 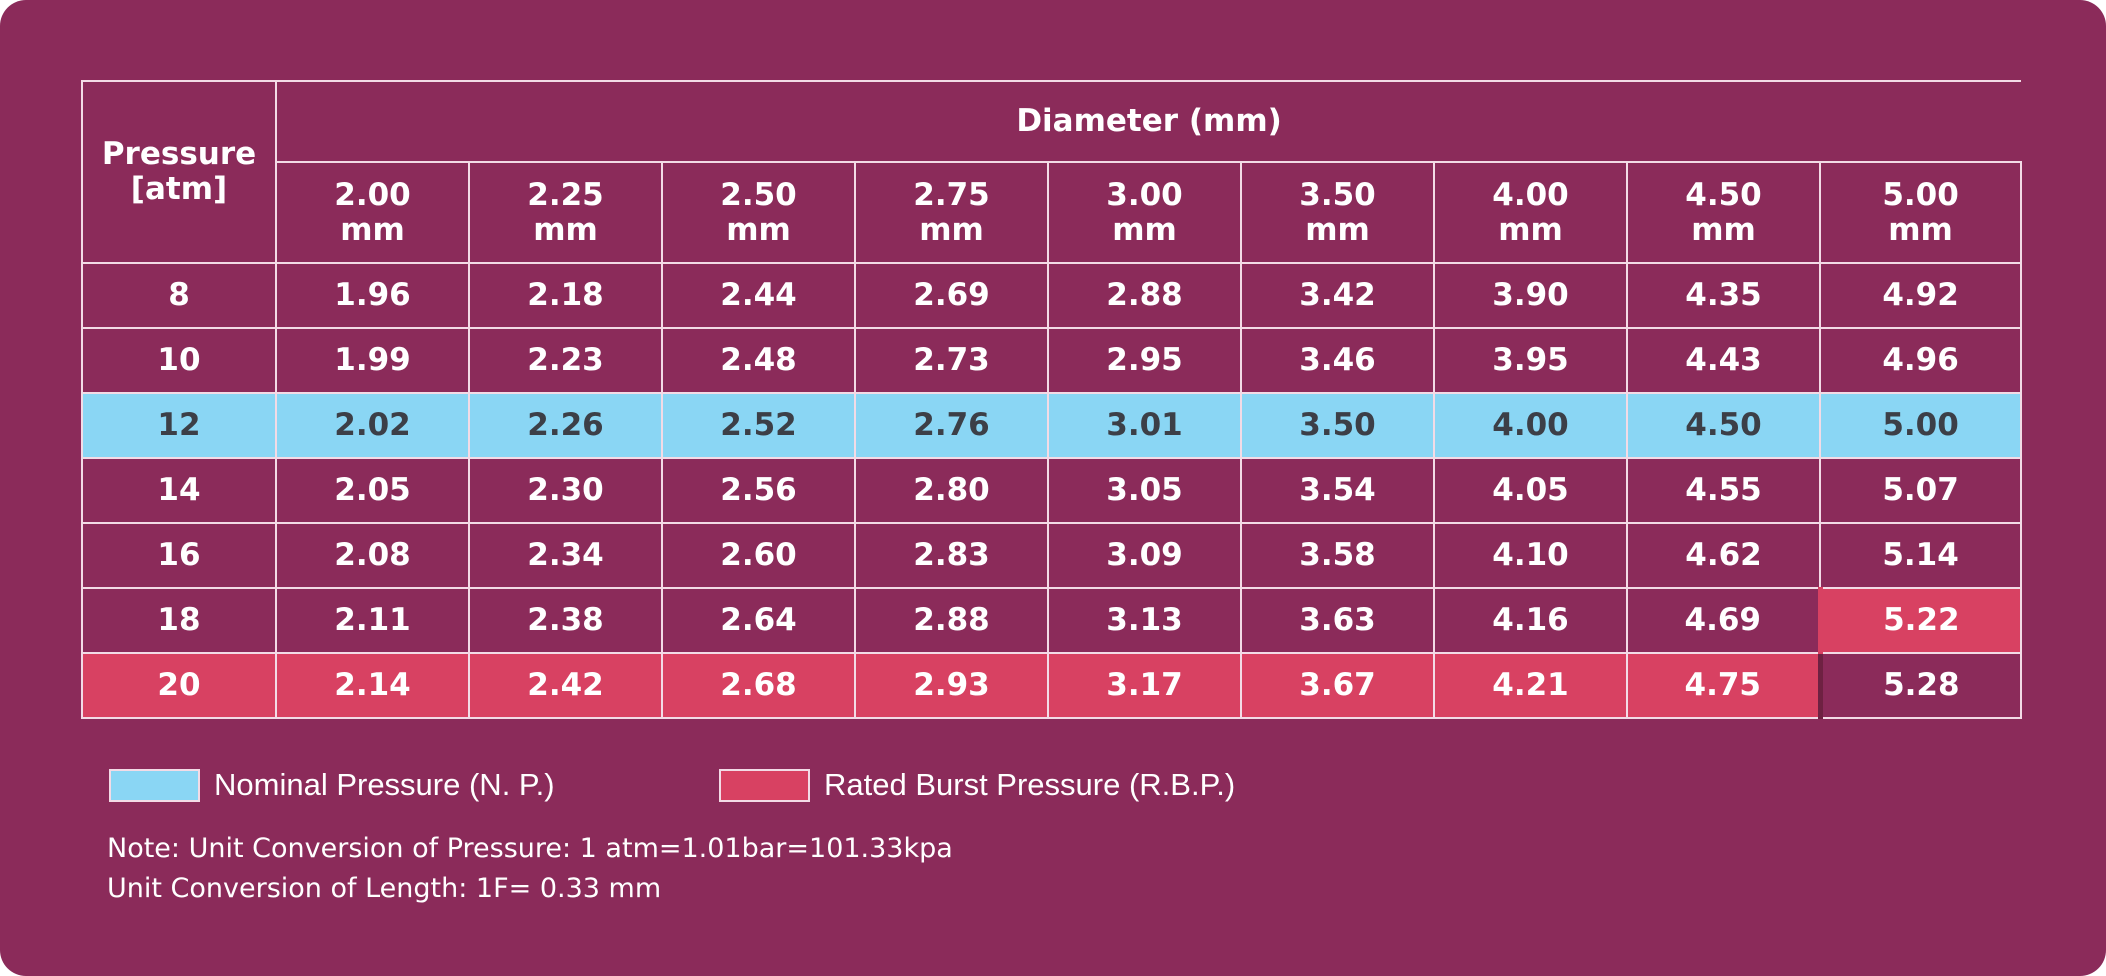 I want to click on value-cell: 3.13, so click(x=1144, y=620).